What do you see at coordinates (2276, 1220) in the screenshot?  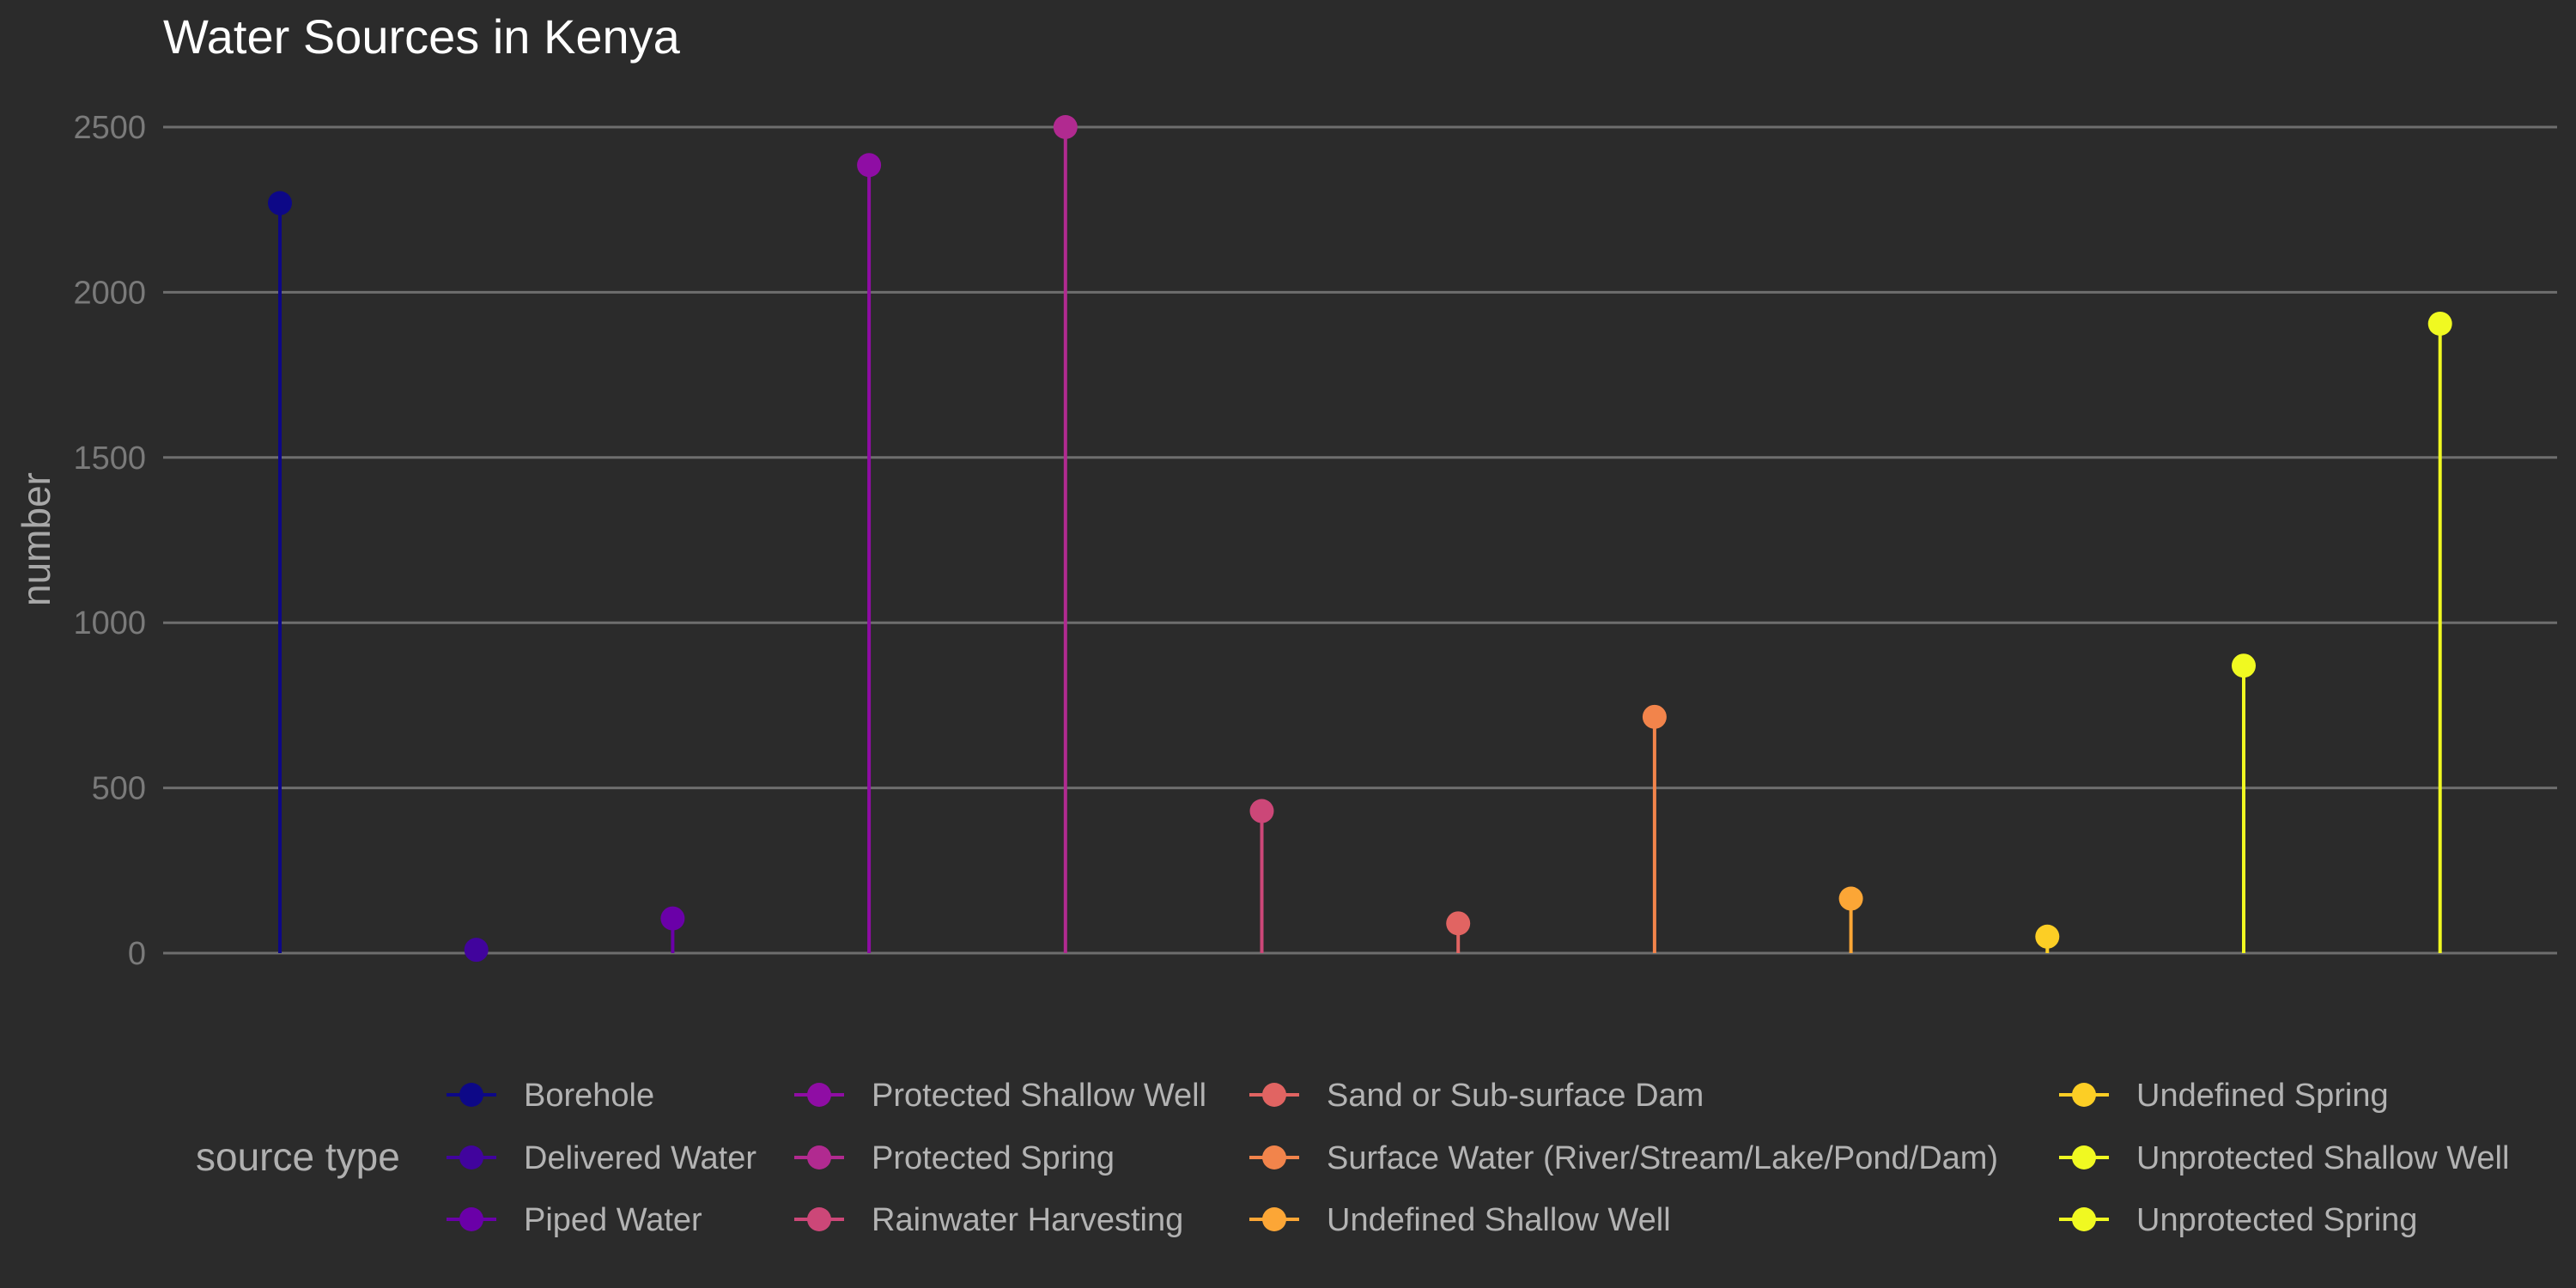 I see `legend-label: Unprotected Spring` at bounding box center [2276, 1220].